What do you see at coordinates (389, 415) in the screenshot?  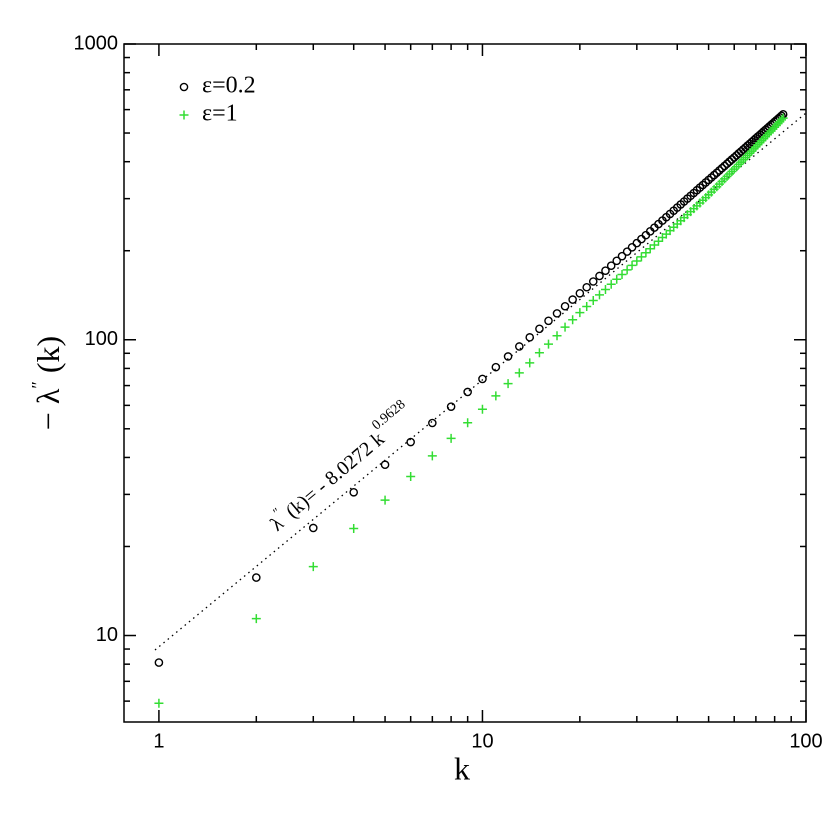 I see `annotation-part: 0.9628` at bounding box center [389, 415].